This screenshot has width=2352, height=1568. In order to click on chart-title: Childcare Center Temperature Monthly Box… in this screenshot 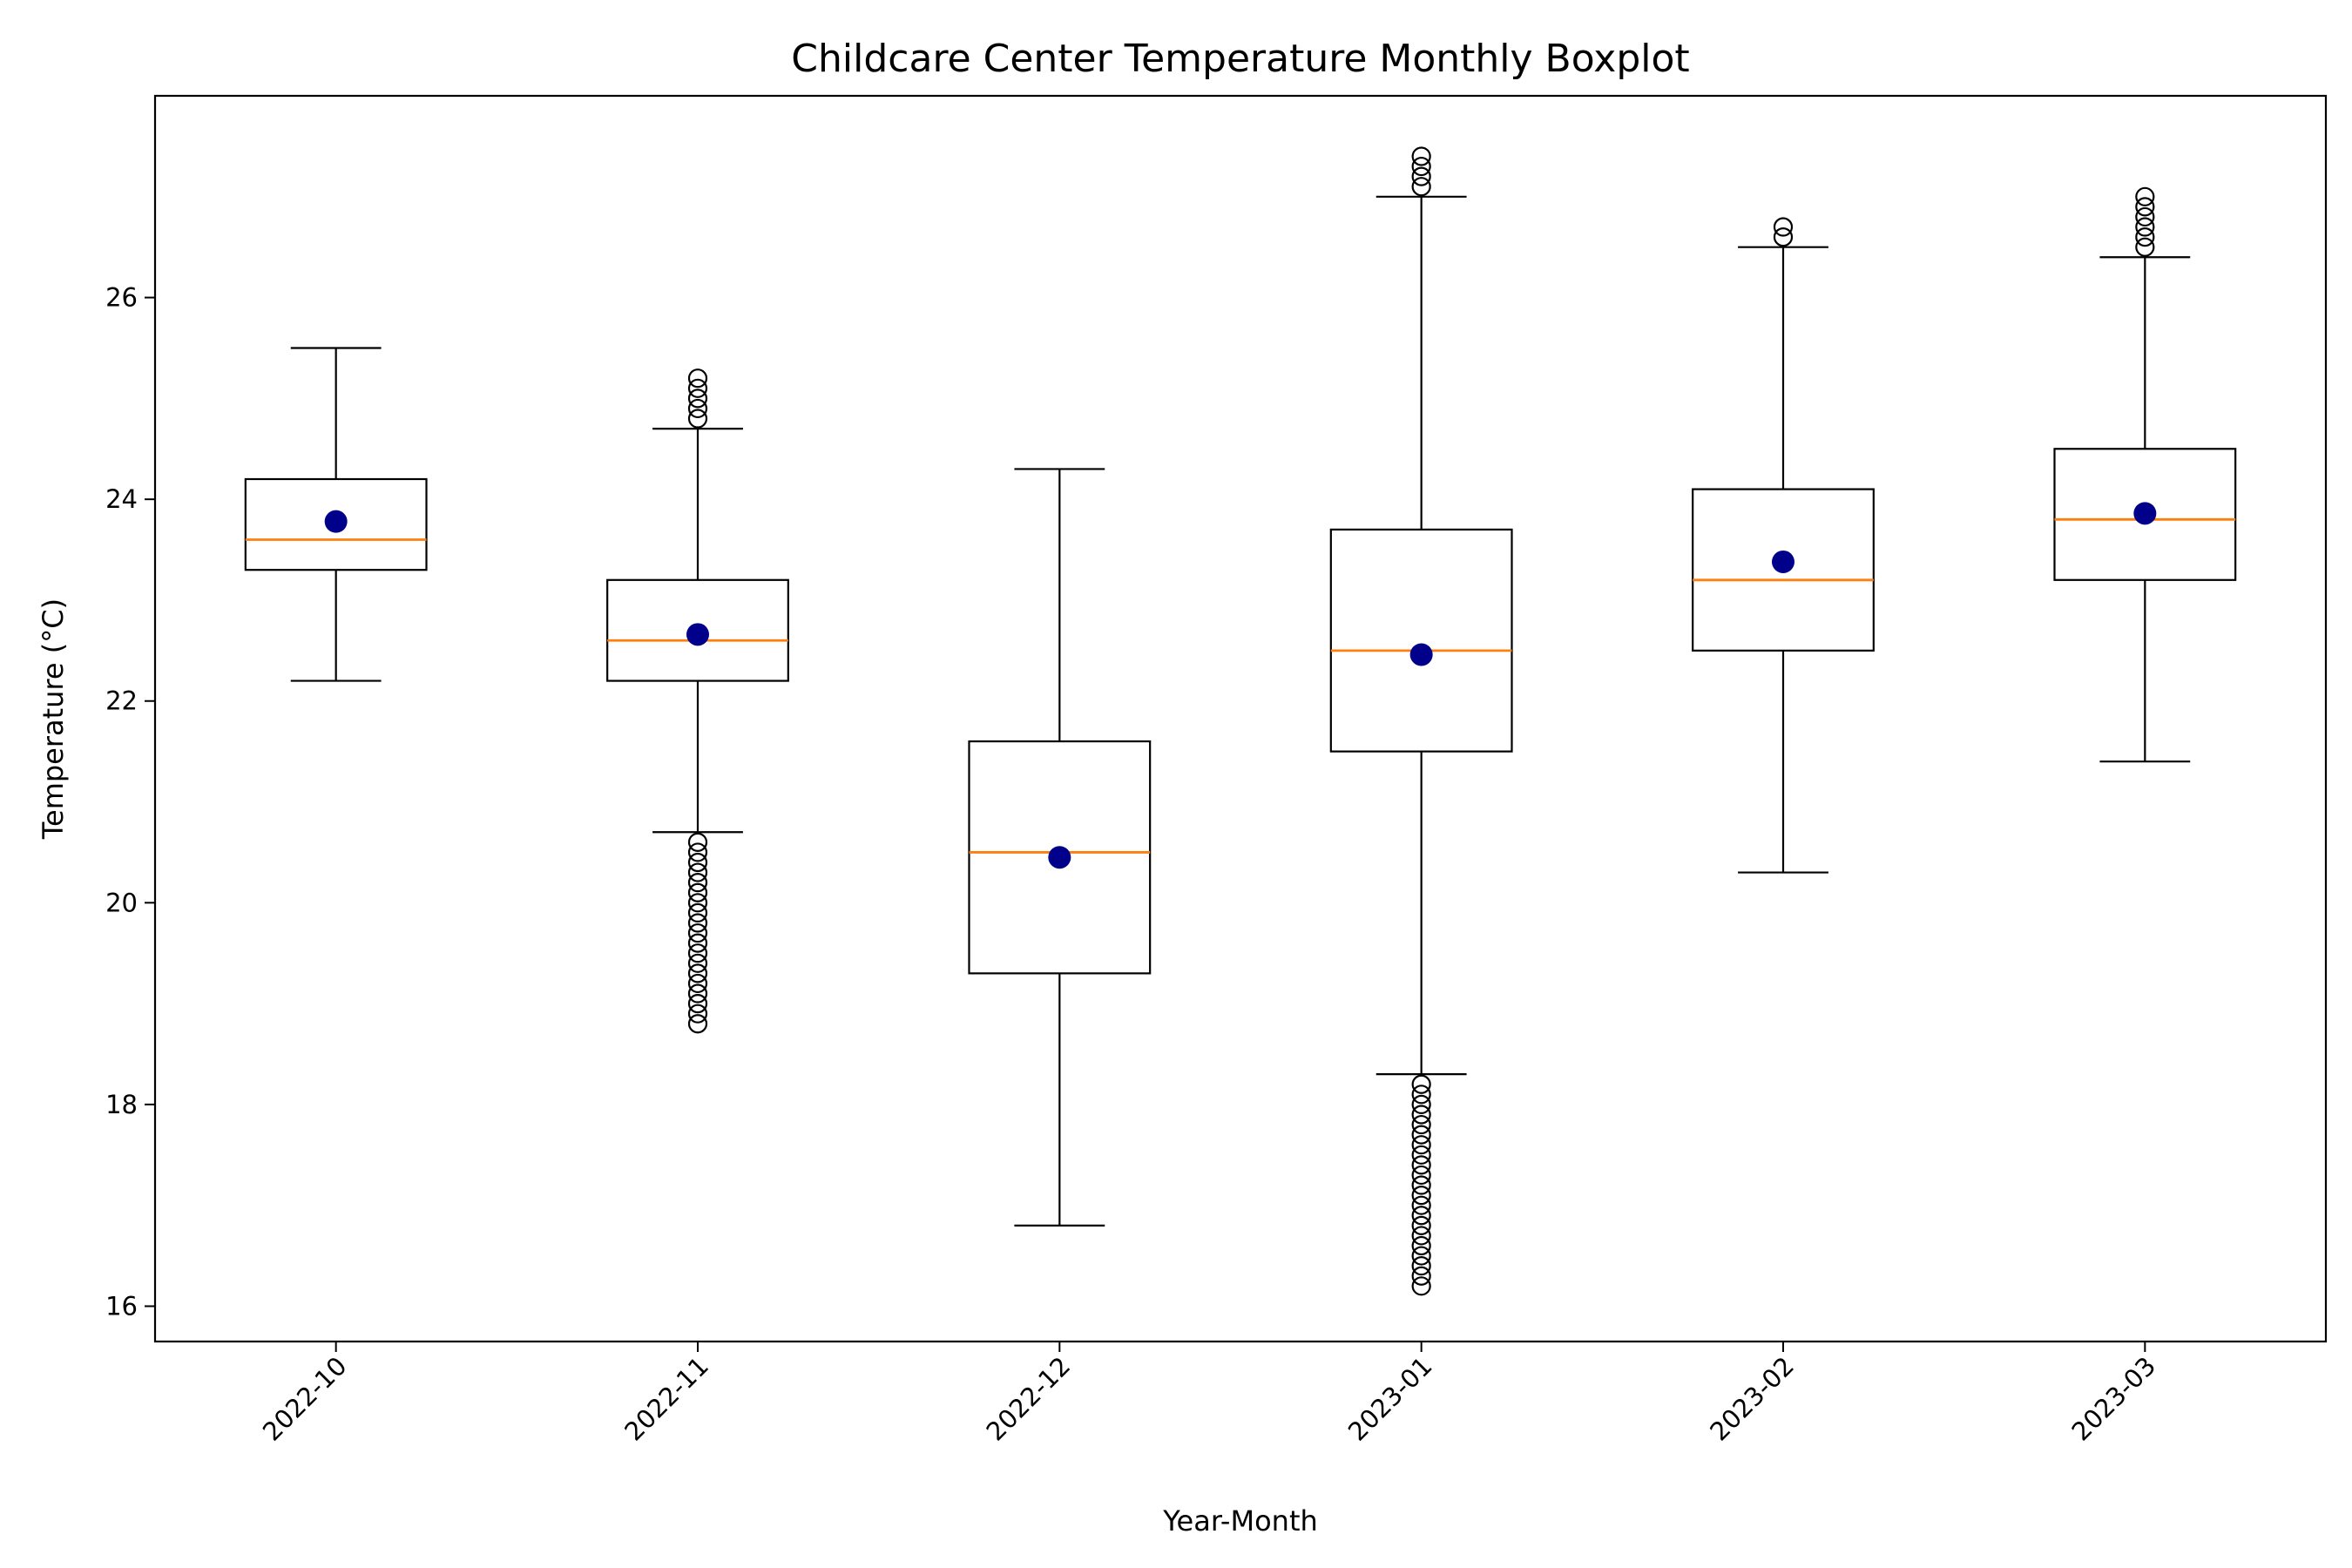, I will do `click(1240, 59)`.